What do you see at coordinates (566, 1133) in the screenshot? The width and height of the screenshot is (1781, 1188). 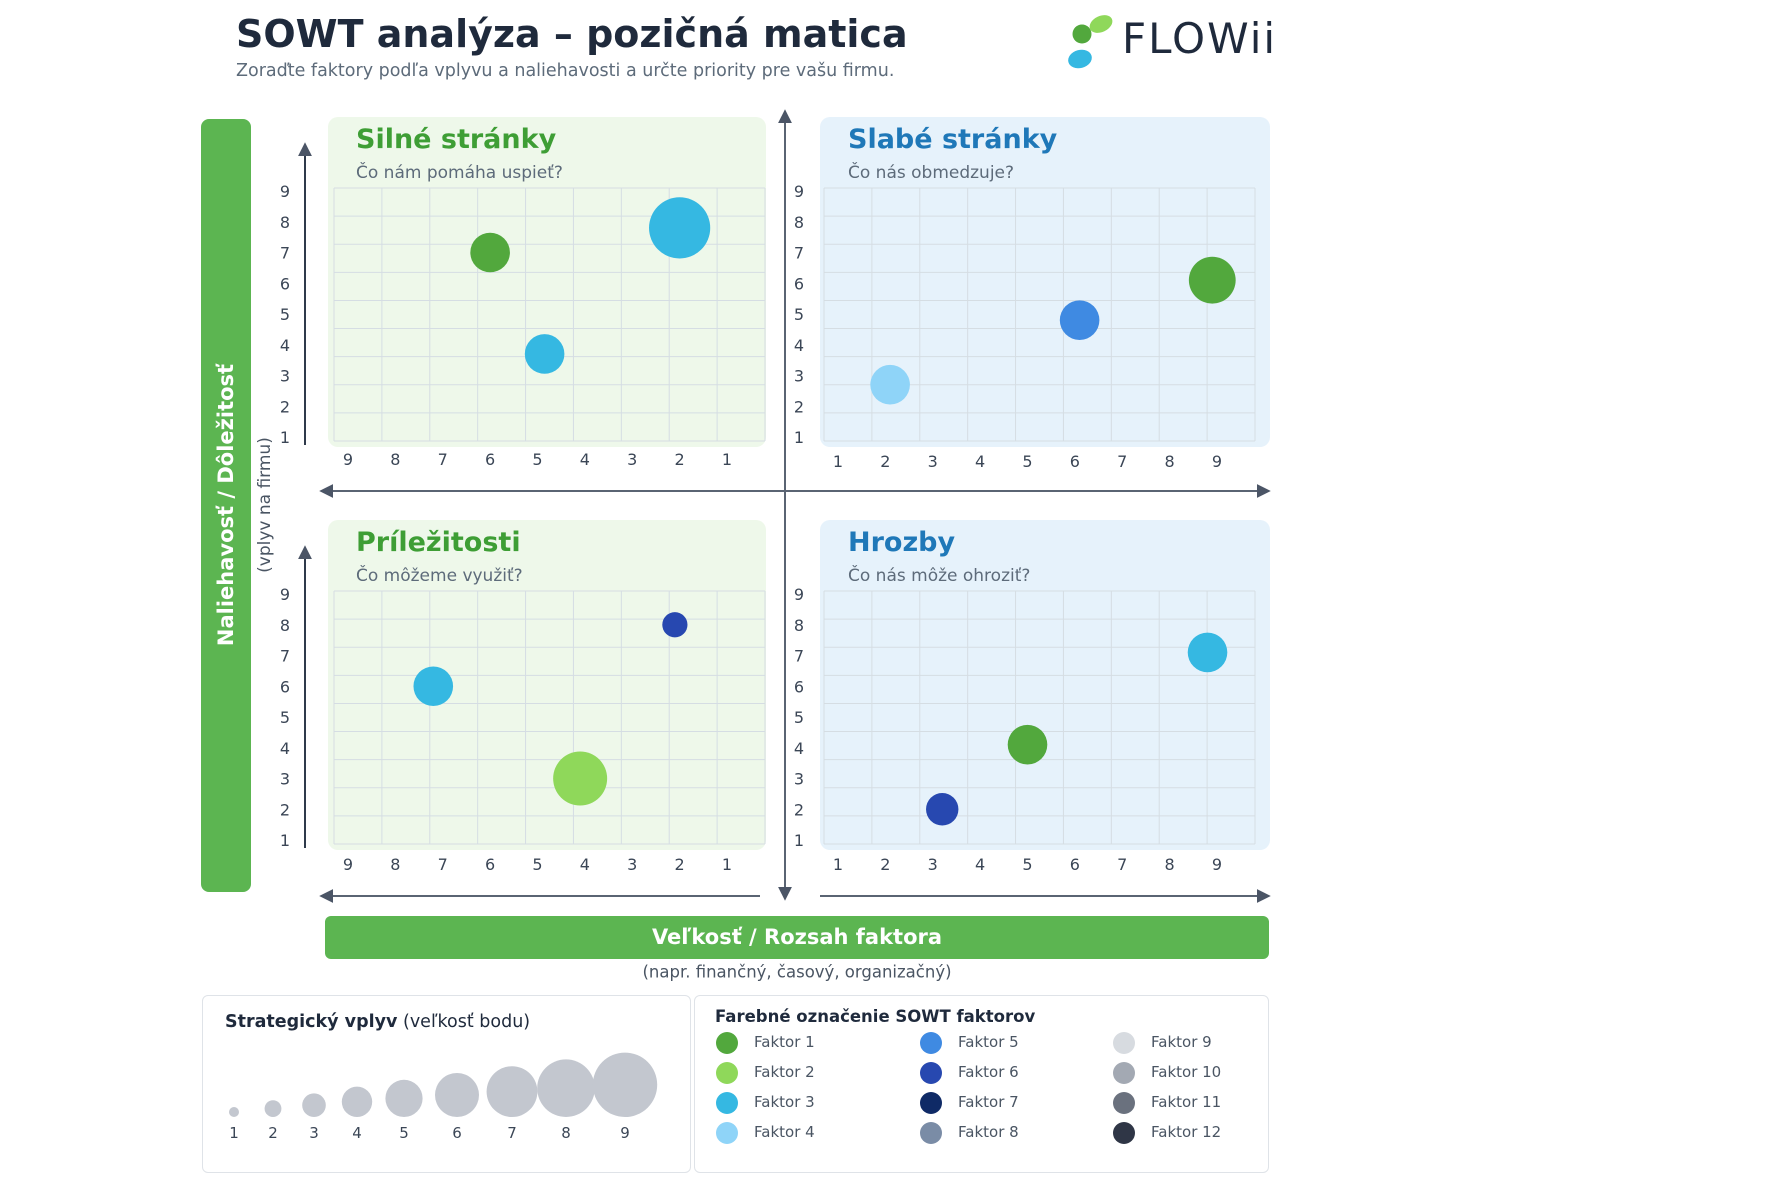 I see `size-legend-label: 8` at bounding box center [566, 1133].